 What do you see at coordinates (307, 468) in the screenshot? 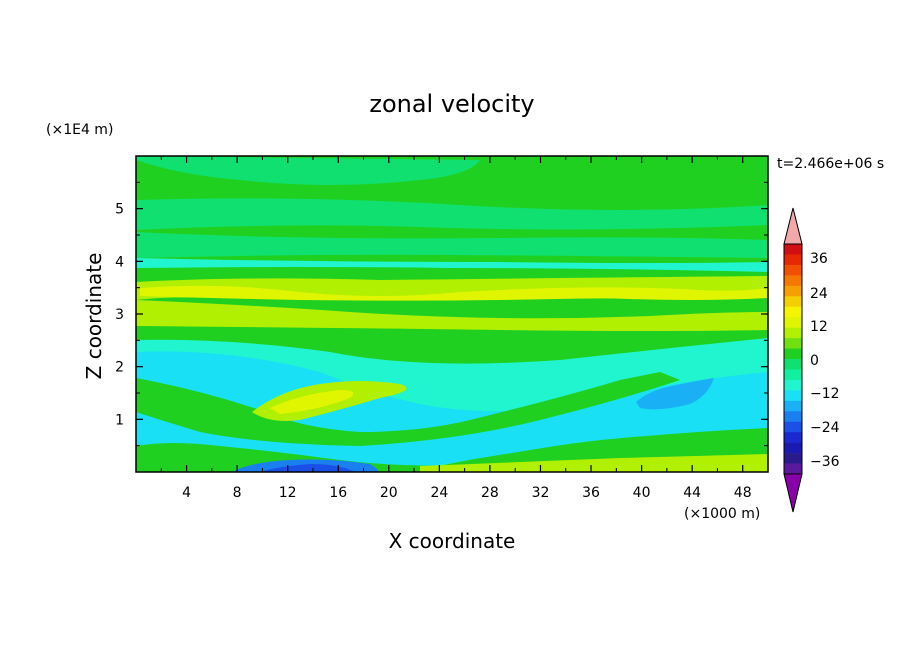
I see `field-blue-bottom-core` at bounding box center [307, 468].